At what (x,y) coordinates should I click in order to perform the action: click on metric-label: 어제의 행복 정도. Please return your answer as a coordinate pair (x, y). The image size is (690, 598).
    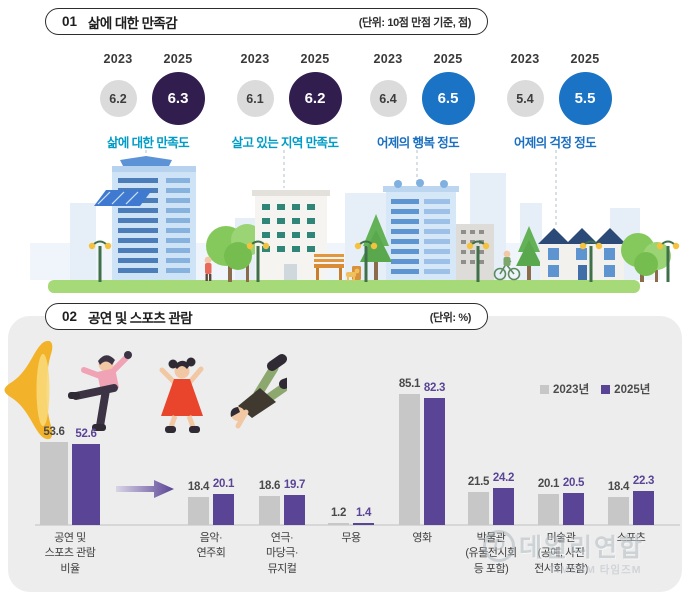
    Looking at the image, I should click on (418, 143).